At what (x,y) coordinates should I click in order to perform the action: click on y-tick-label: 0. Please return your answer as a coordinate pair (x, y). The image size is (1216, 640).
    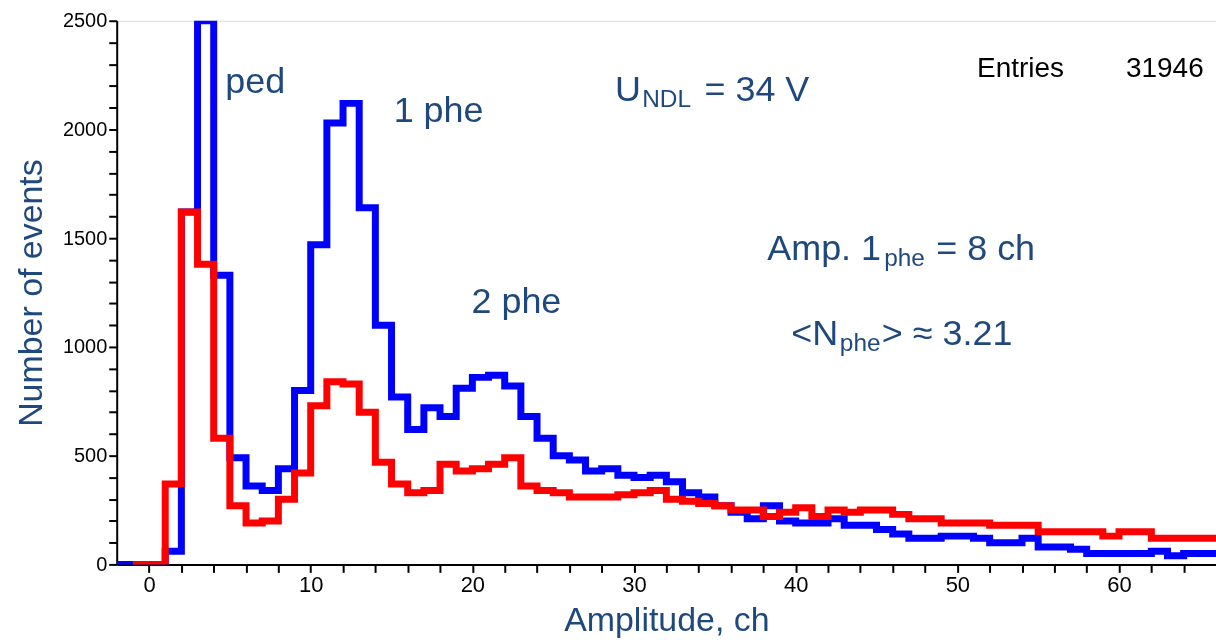
    Looking at the image, I should click on (102, 563).